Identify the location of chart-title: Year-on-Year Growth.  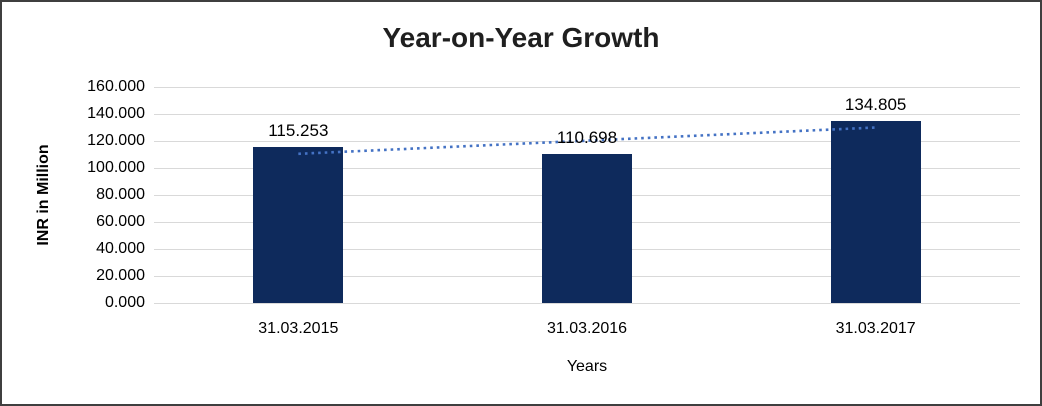
(521, 37).